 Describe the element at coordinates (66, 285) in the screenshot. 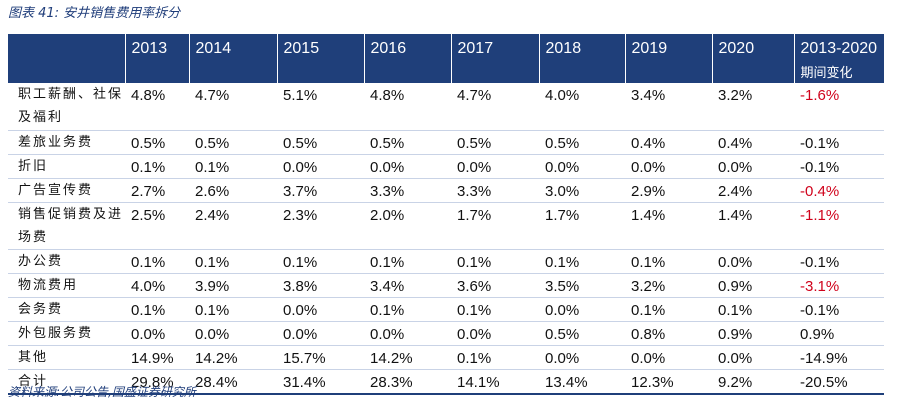

I see `row-label: 物流费用` at that location.